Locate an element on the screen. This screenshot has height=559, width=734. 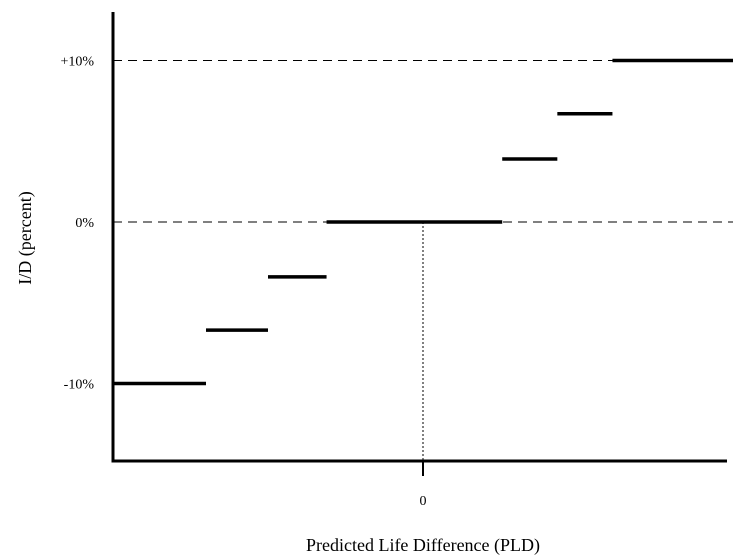
y-tick-label: +10% is located at coordinates (77, 61).